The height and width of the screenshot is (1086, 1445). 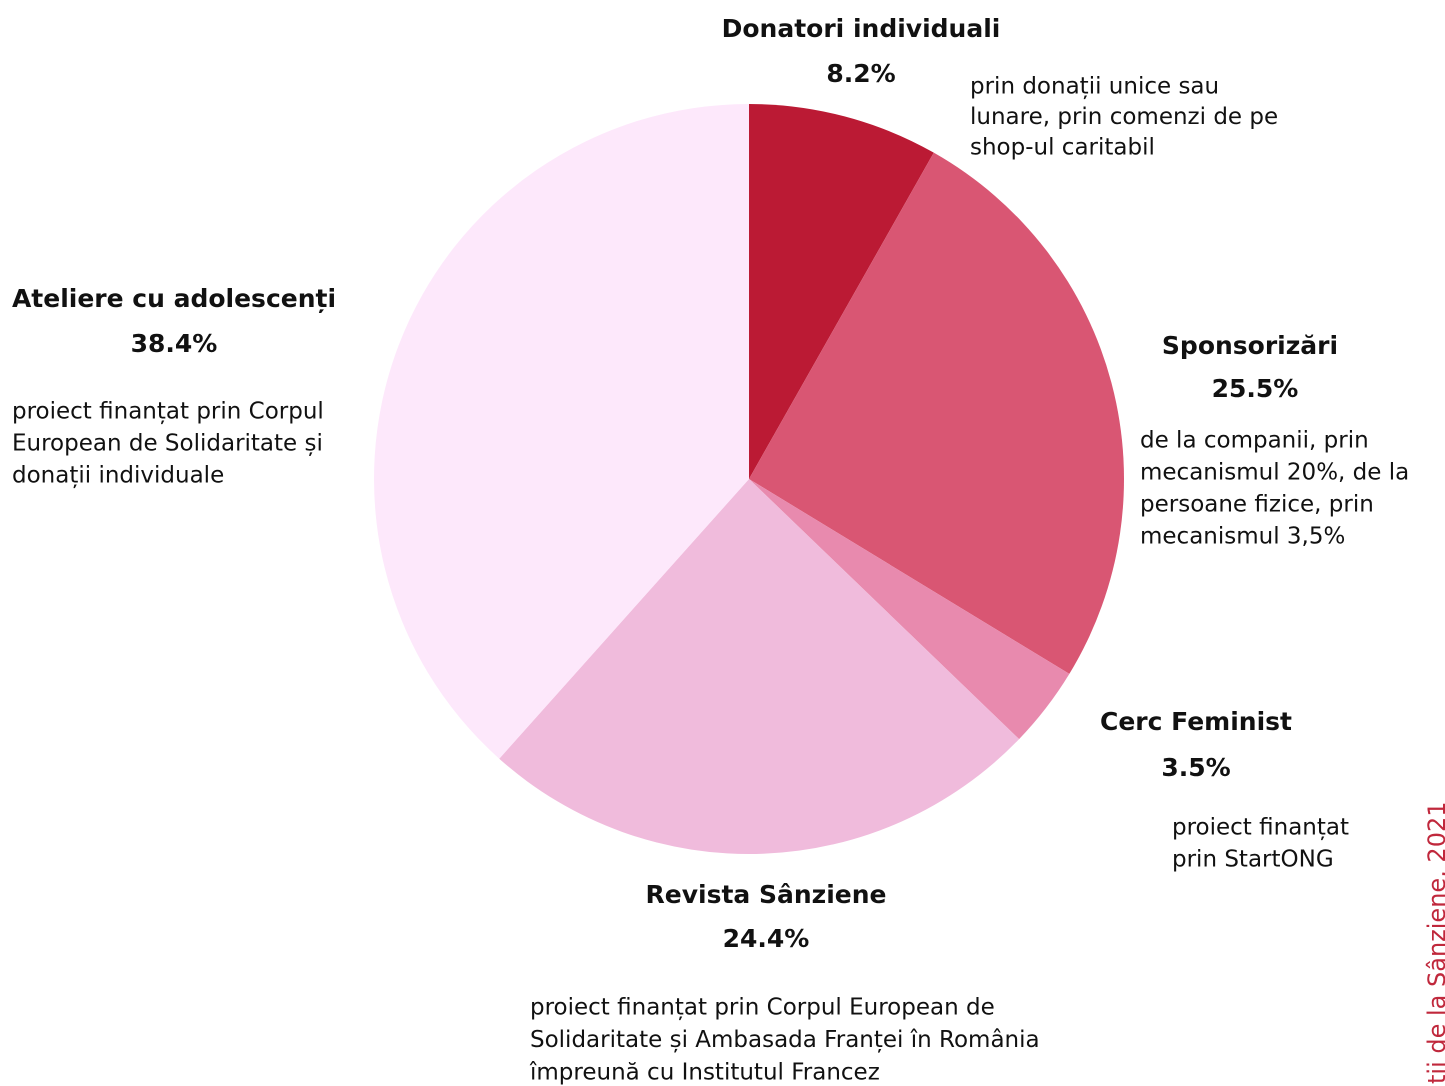 What do you see at coordinates (1242, 537) in the screenshot?
I see `slice-description: mecanismul 3,5%` at bounding box center [1242, 537].